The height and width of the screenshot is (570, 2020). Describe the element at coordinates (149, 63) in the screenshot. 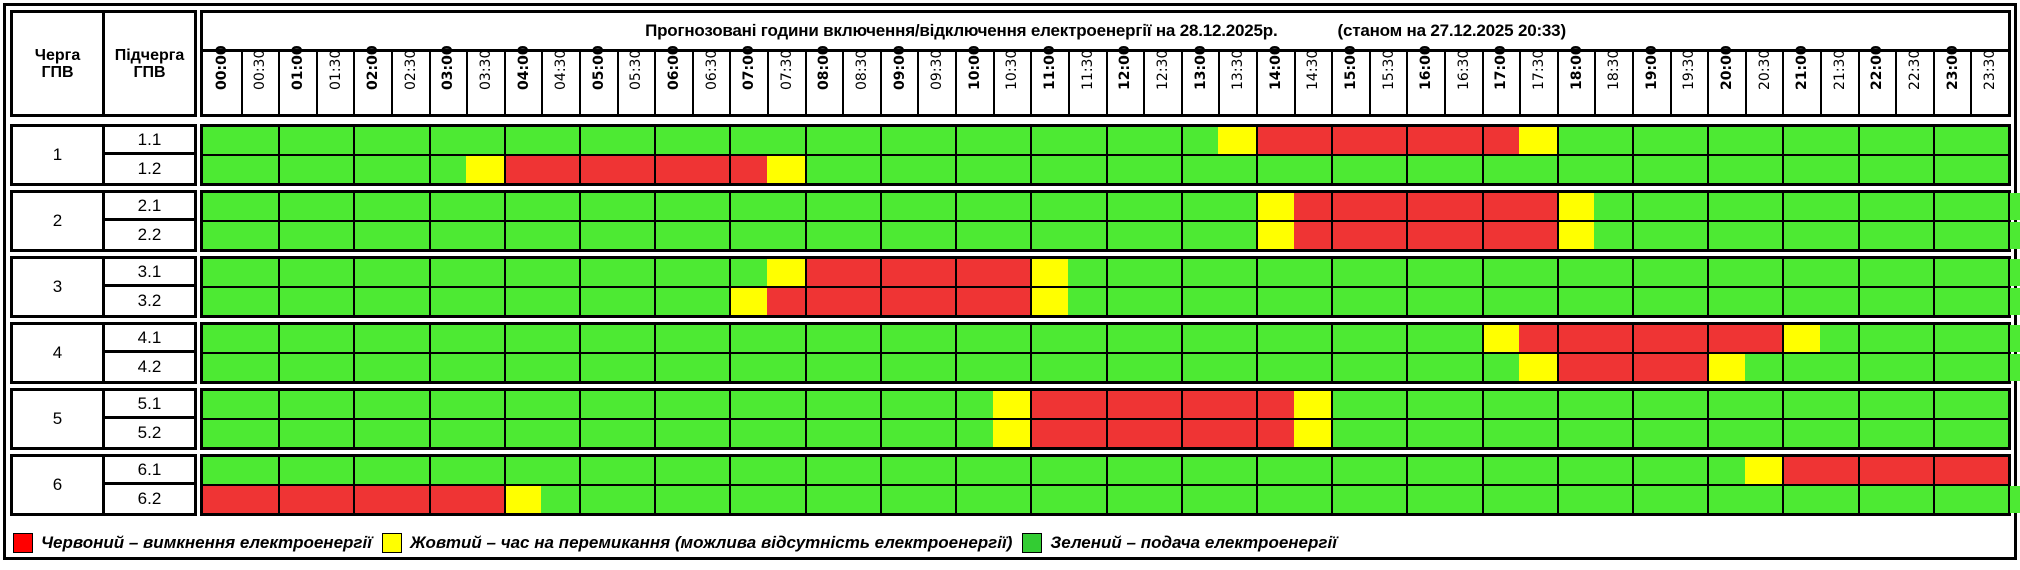

I see `subqueue-header-label: Підчерга ГПВ` at that location.